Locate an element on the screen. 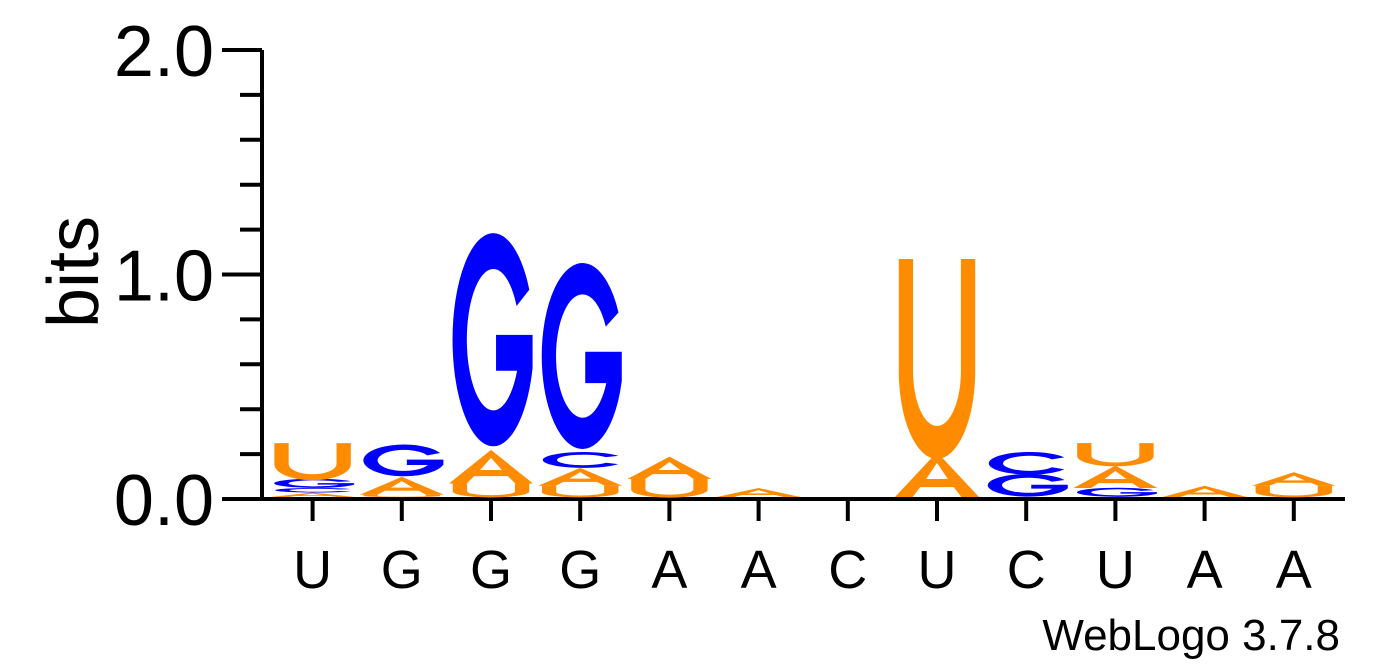 The width and height of the screenshot is (1392, 672). y-tick-label: 2.0 is located at coordinates (164, 52).